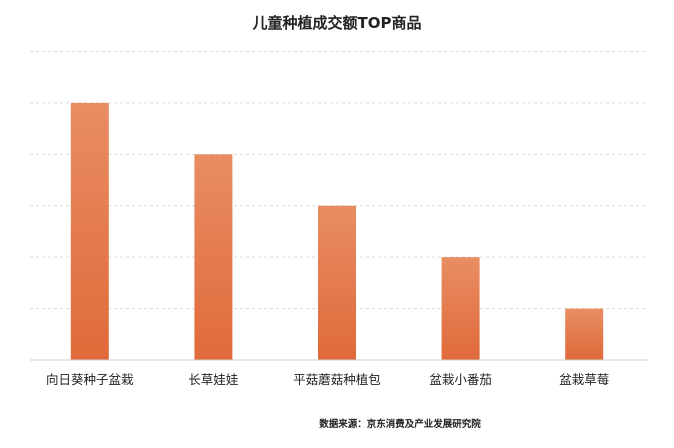 Image resolution: width=674 pixels, height=448 pixels. What do you see at coordinates (460, 379) in the screenshot?
I see `category-label-4: 盆栽小番茄` at bounding box center [460, 379].